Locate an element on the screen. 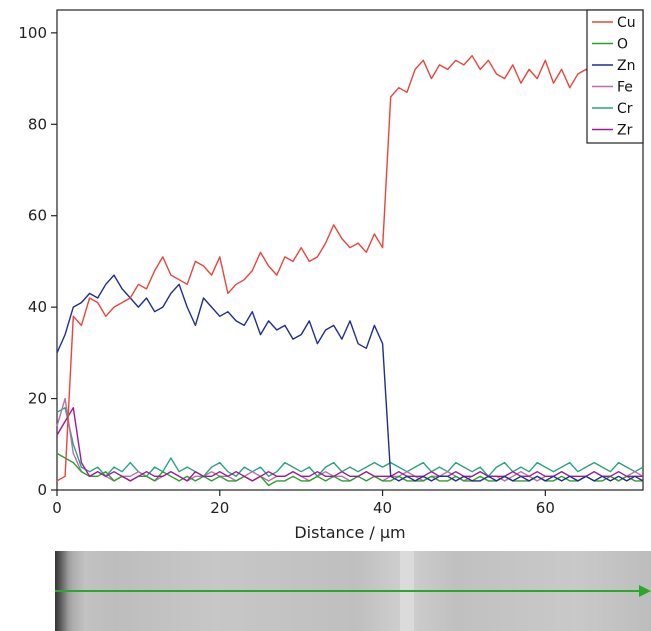 The image size is (651, 631). y-tick-label: 100 is located at coordinates (32, 33).